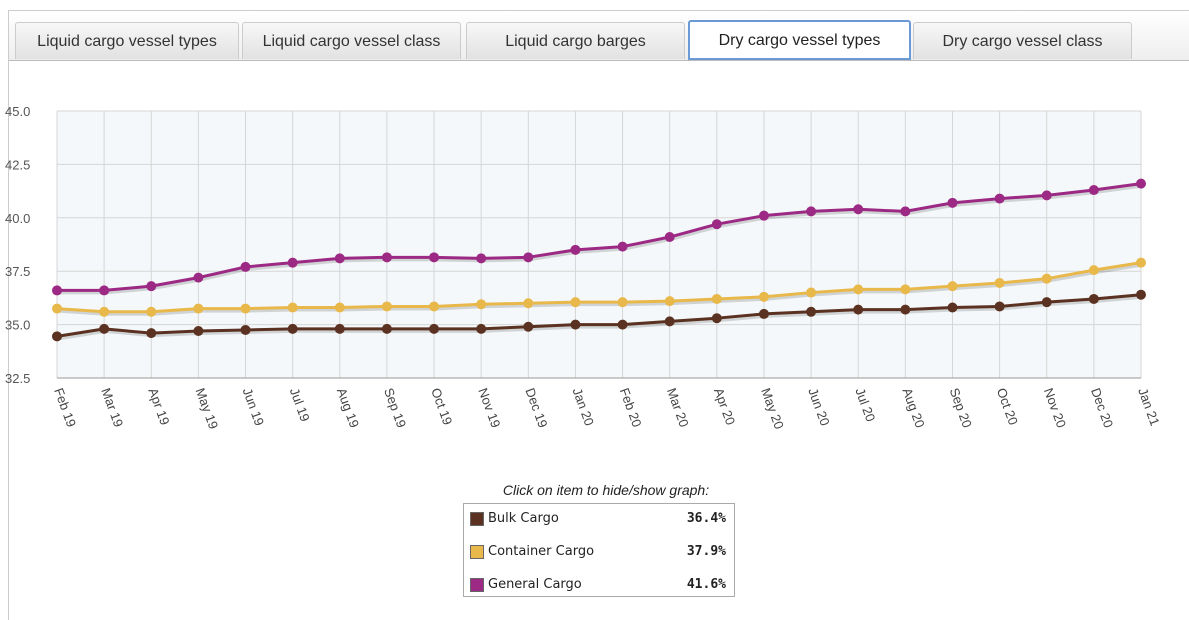 The width and height of the screenshot is (1189, 620). Describe the element at coordinates (1102, 408) in the screenshot. I see `x-tick-label: Dec 20` at that location.